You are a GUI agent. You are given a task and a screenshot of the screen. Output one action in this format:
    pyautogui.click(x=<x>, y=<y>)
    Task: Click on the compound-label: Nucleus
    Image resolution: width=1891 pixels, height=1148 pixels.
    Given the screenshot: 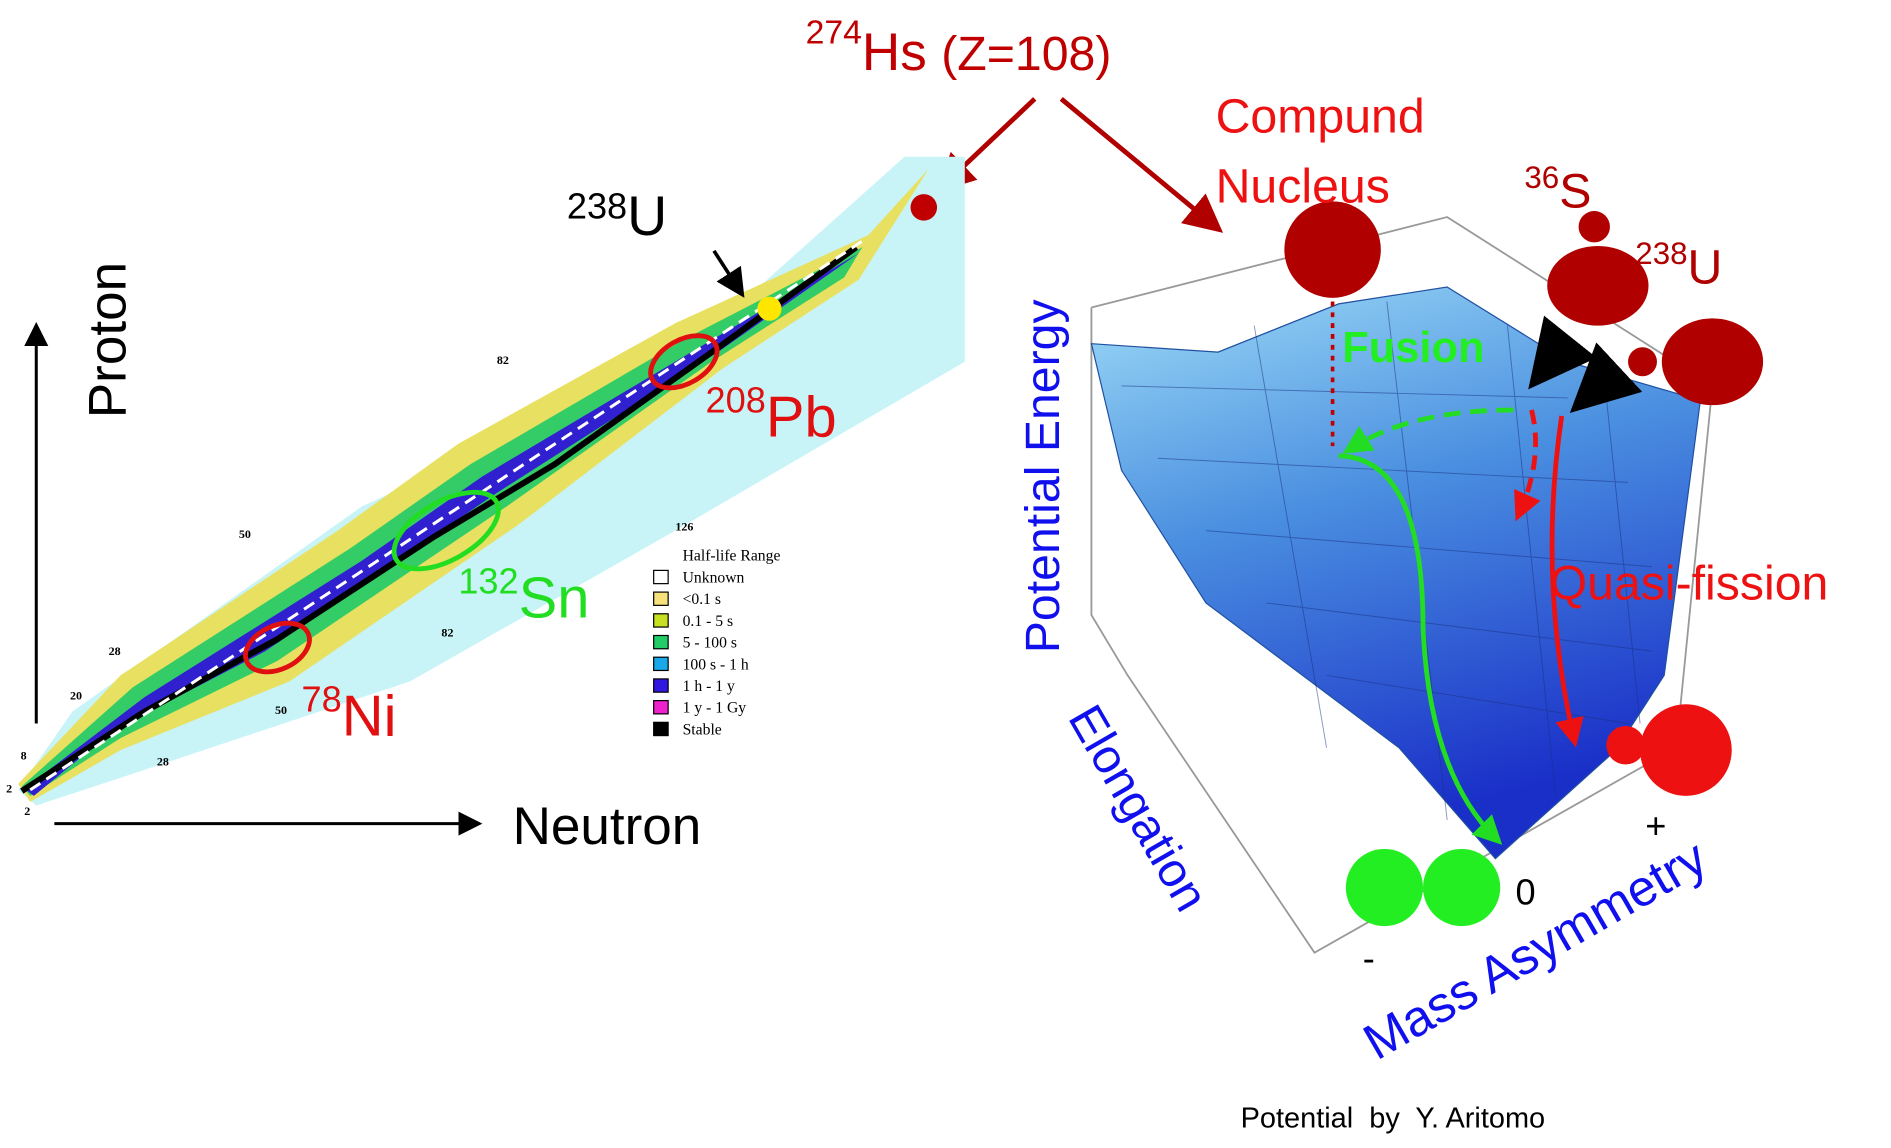 What is the action you would take?
    pyautogui.click(x=1303, y=187)
    